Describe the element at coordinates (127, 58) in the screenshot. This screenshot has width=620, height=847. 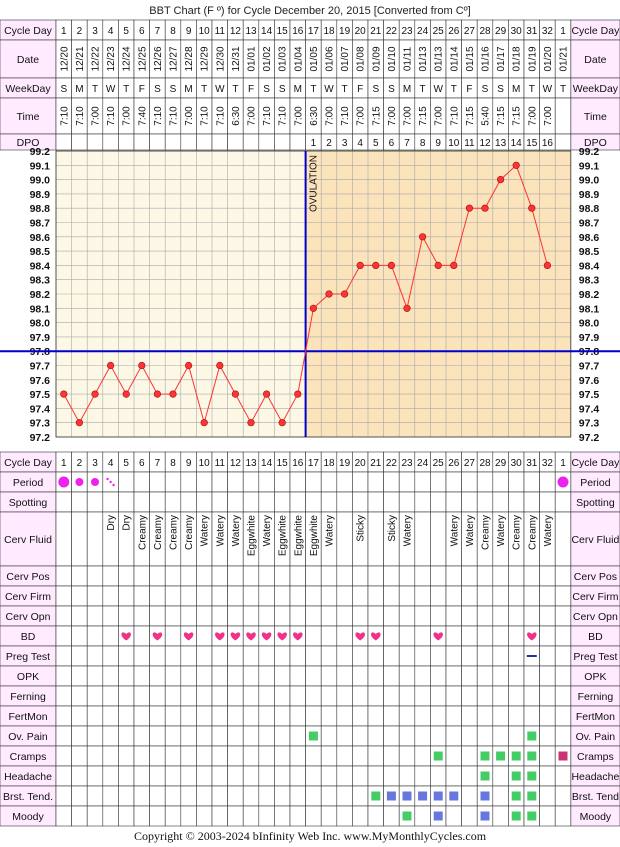
I see `date-label: 12/24` at that location.